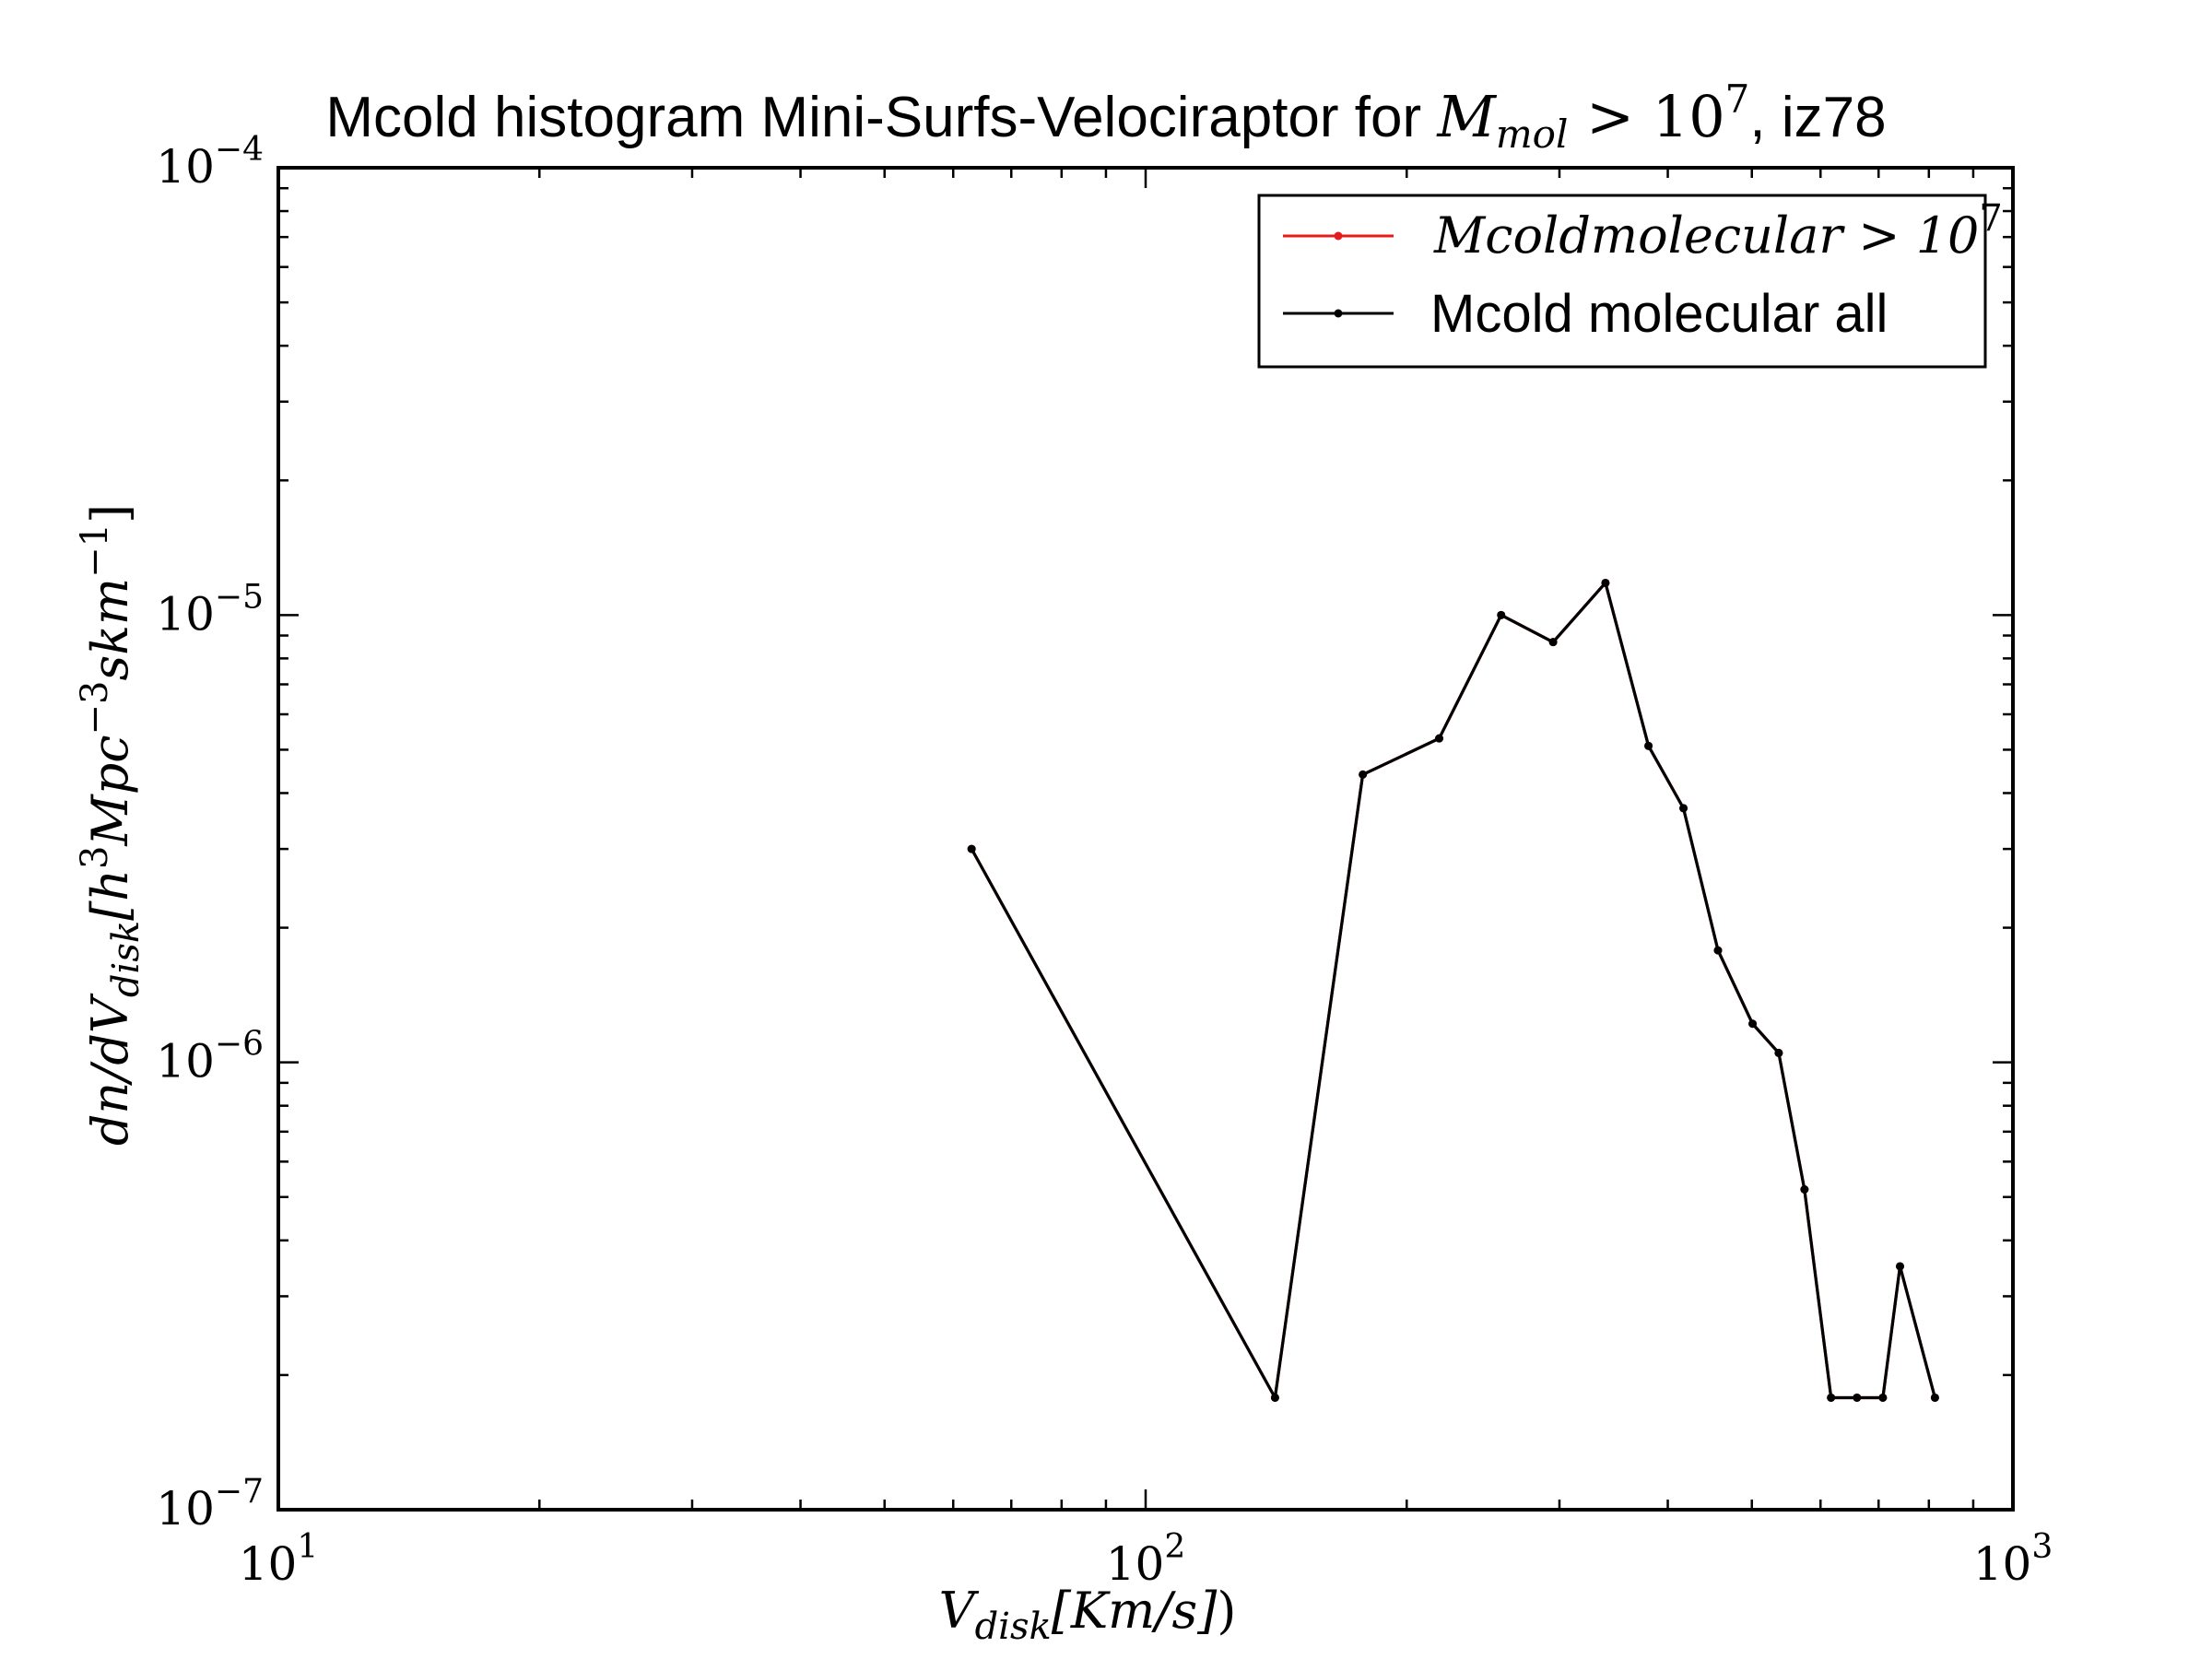 Image resolution: width=2212 pixels, height=1659 pixels. I want to click on y-tick-label-exp: −4, so click(239, 150).